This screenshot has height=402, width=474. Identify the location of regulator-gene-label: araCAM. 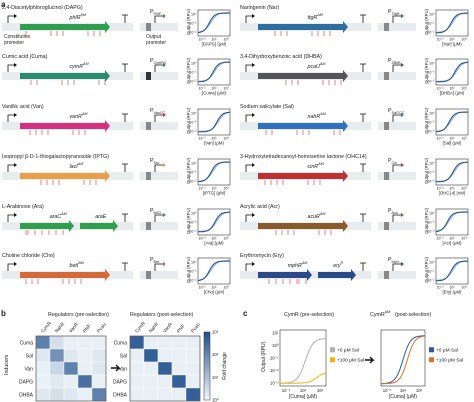
(59, 216).